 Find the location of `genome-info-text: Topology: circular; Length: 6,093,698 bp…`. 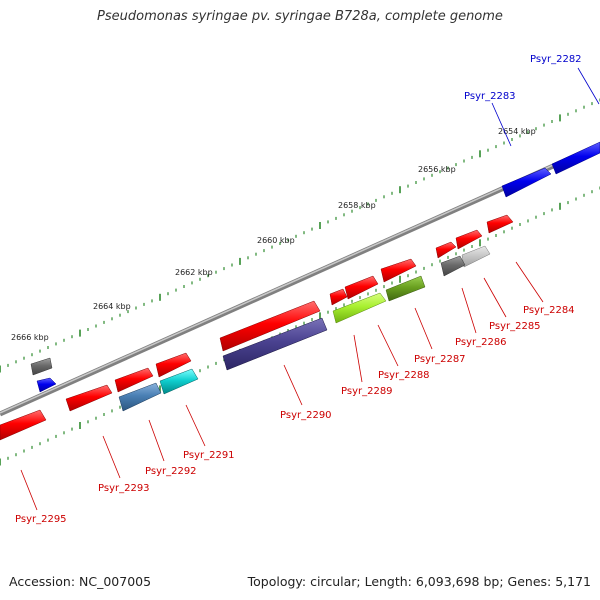

genome-info-text: Topology: circular; Length: 6,093,698 bp… is located at coordinates (419, 581).